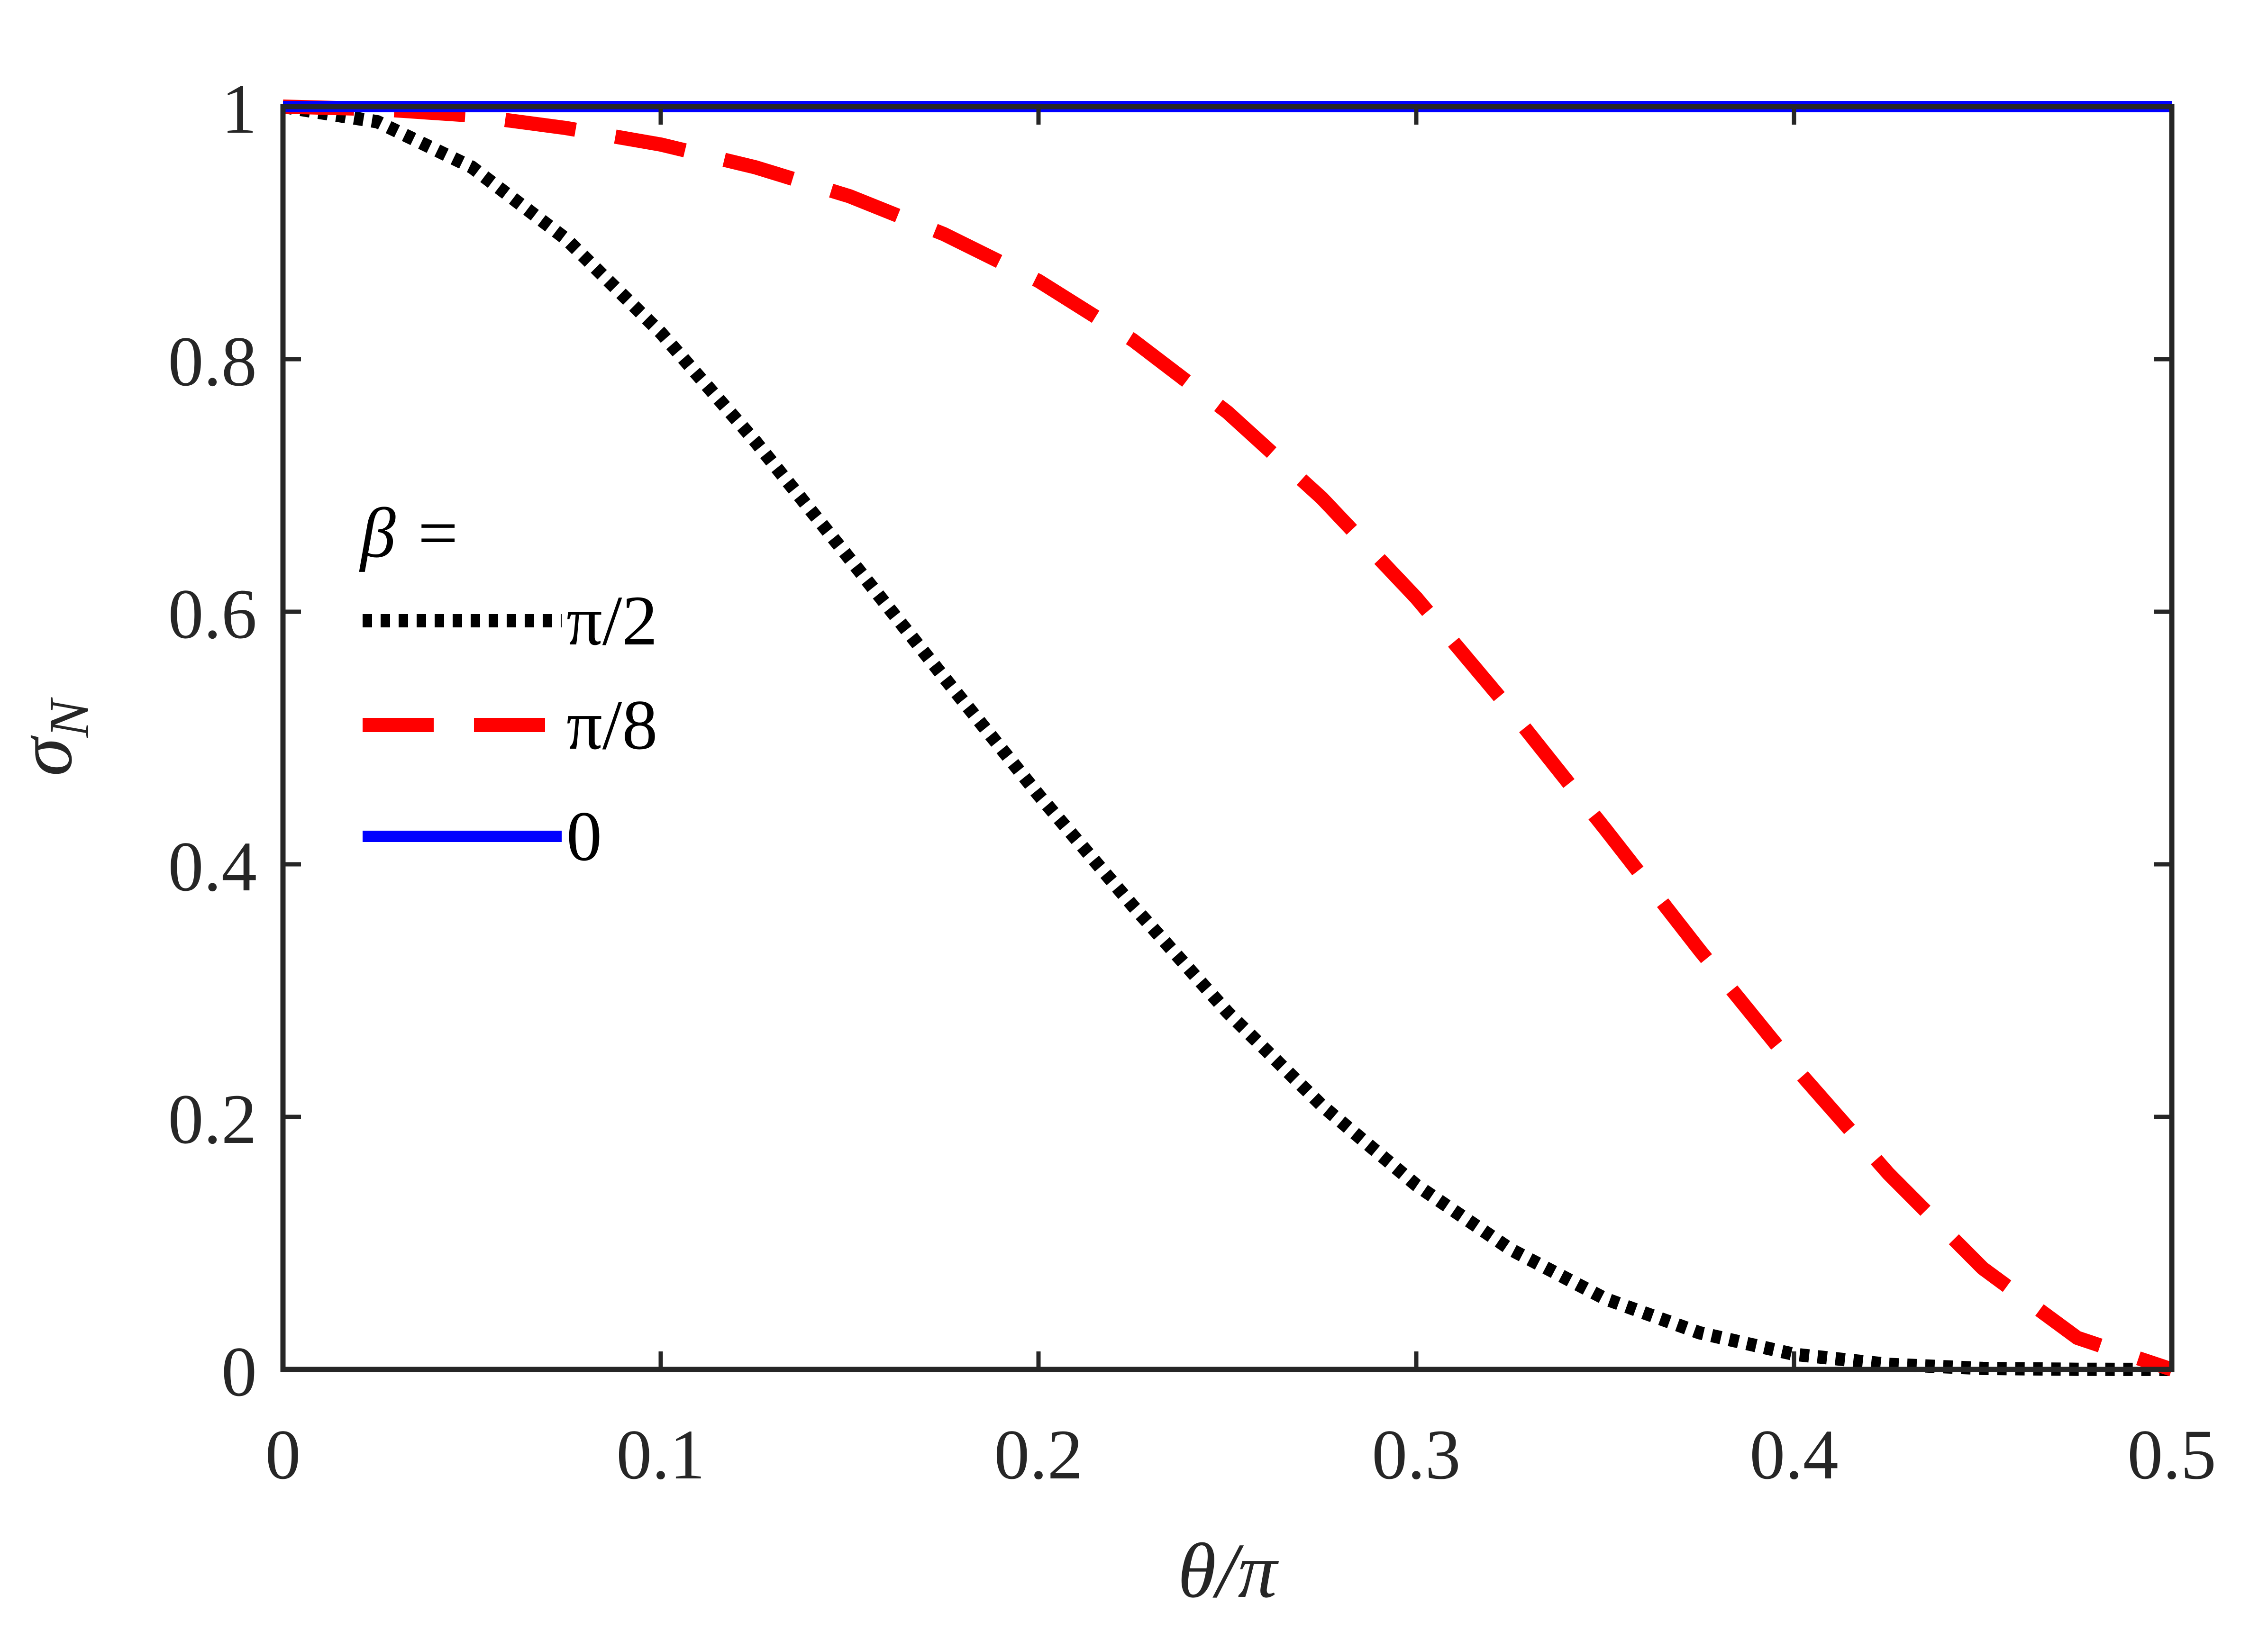 The image size is (2268, 1631). Describe the element at coordinates (2172, 1454) in the screenshot. I see `x-tick-label: 0.5` at that location.